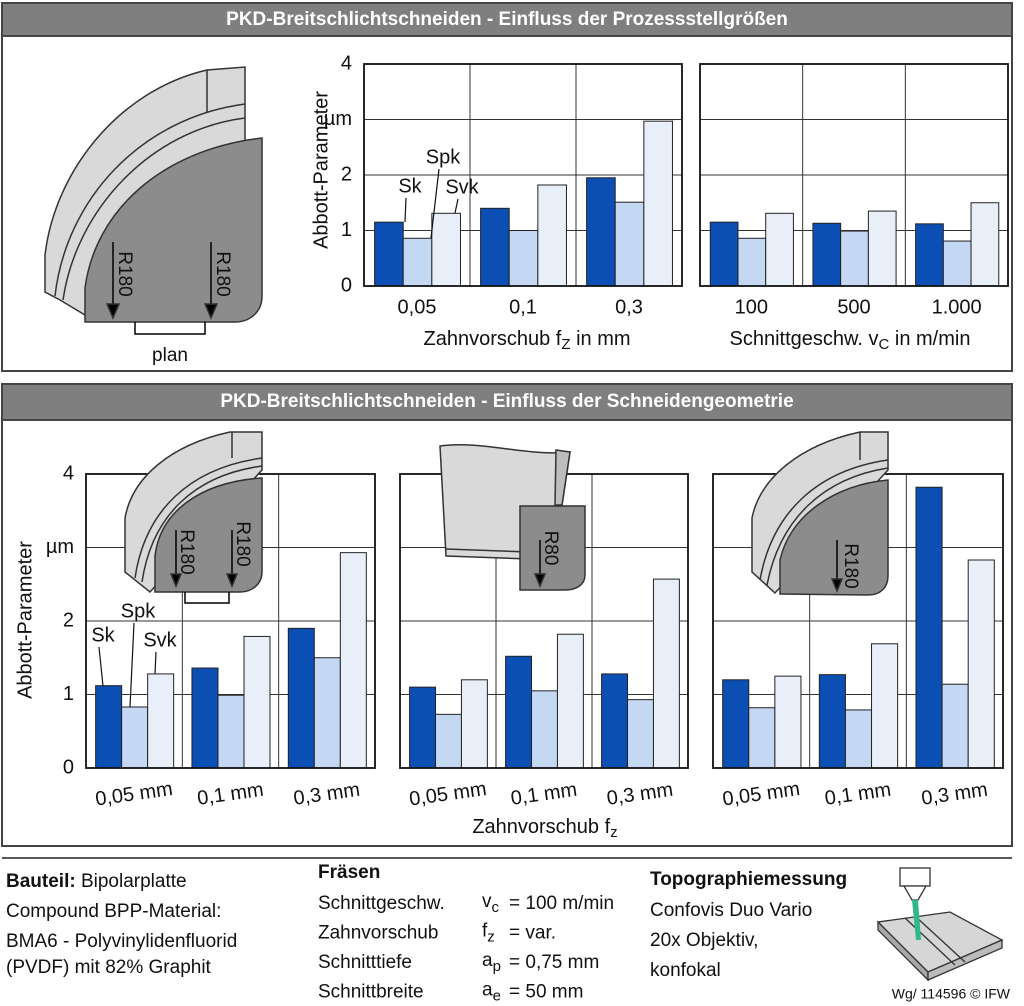  What do you see at coordinates (417, 307) in the screenshot?
I see `x-tick-label: 0,05` at bounding box center [417, 307].